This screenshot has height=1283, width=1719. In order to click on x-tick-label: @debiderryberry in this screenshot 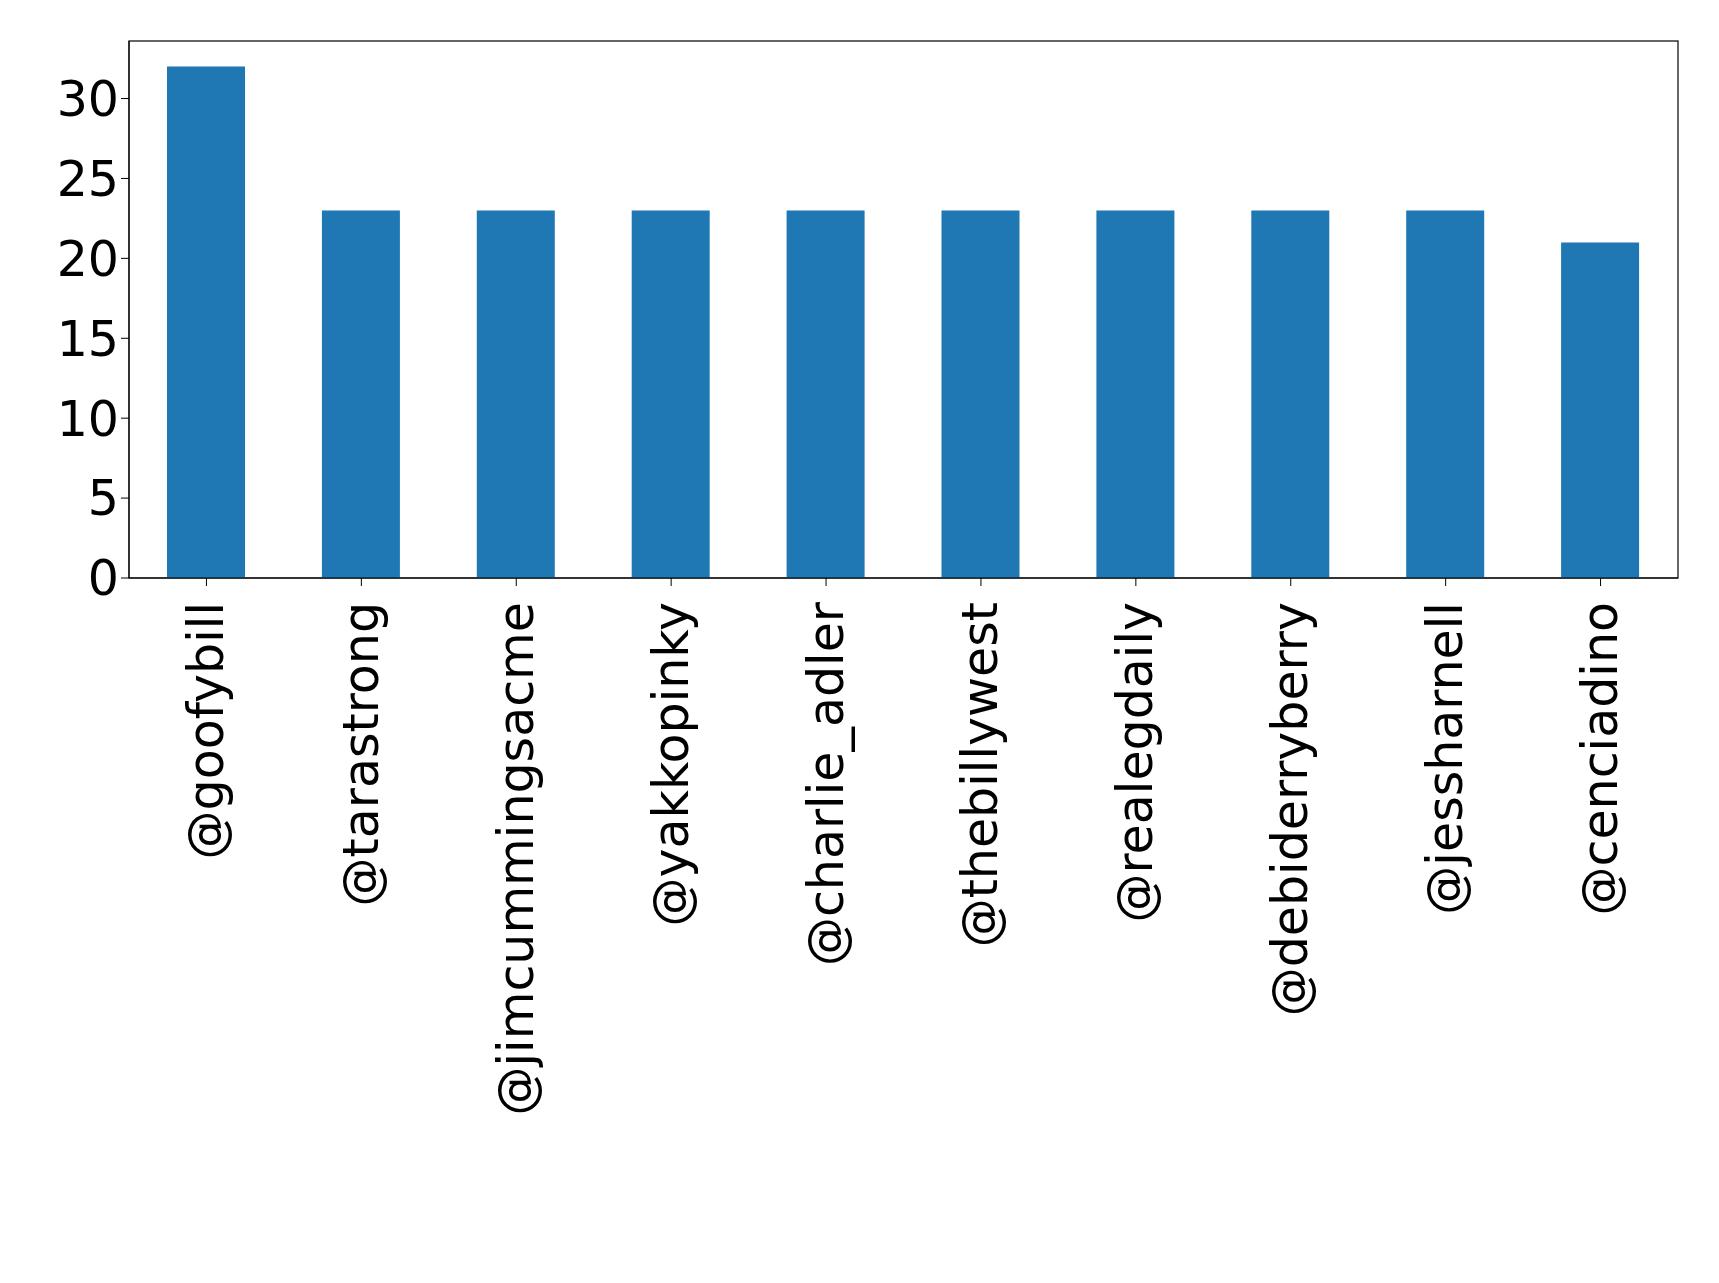, I will do `click(1291, 809)`.